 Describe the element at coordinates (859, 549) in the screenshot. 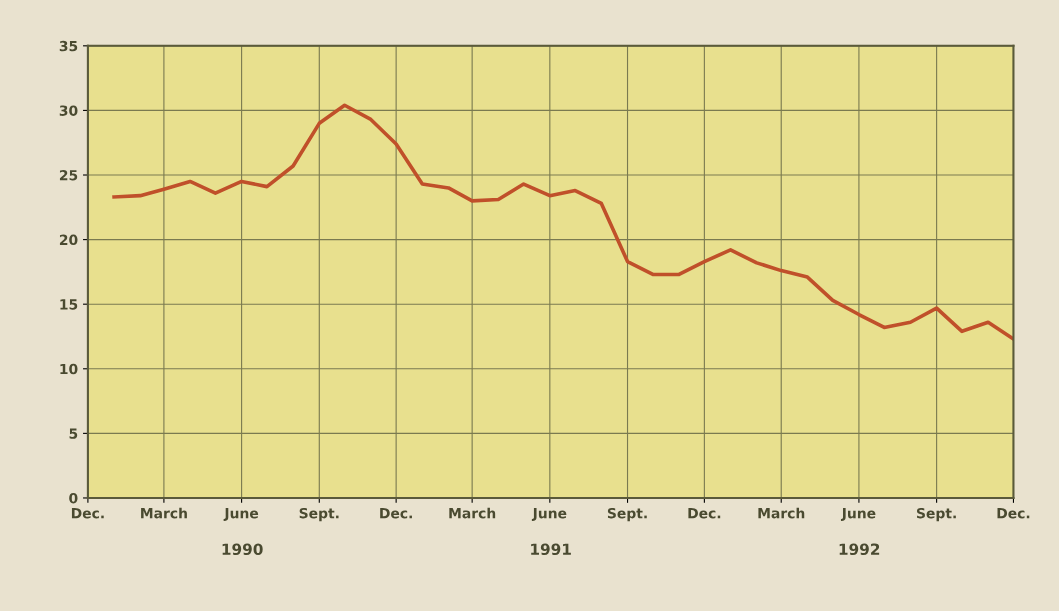

I see `text: 1992` at that location.